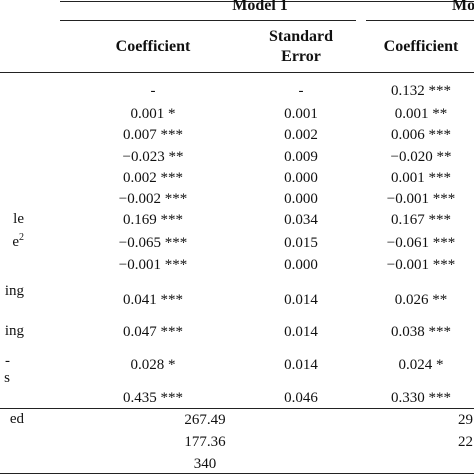  I want to click on std-error-cell: 0.034, so click(301, 220).